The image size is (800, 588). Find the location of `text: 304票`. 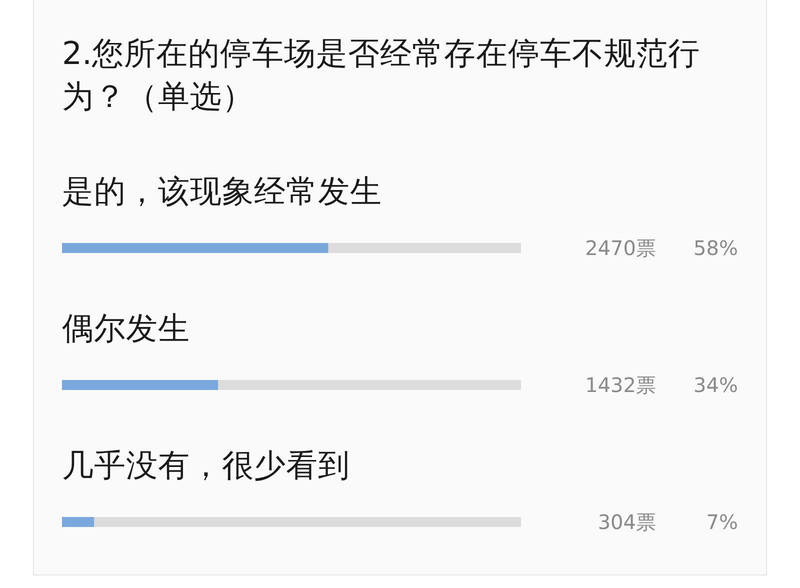

text: 304票 is located at coordinates (627, 522).